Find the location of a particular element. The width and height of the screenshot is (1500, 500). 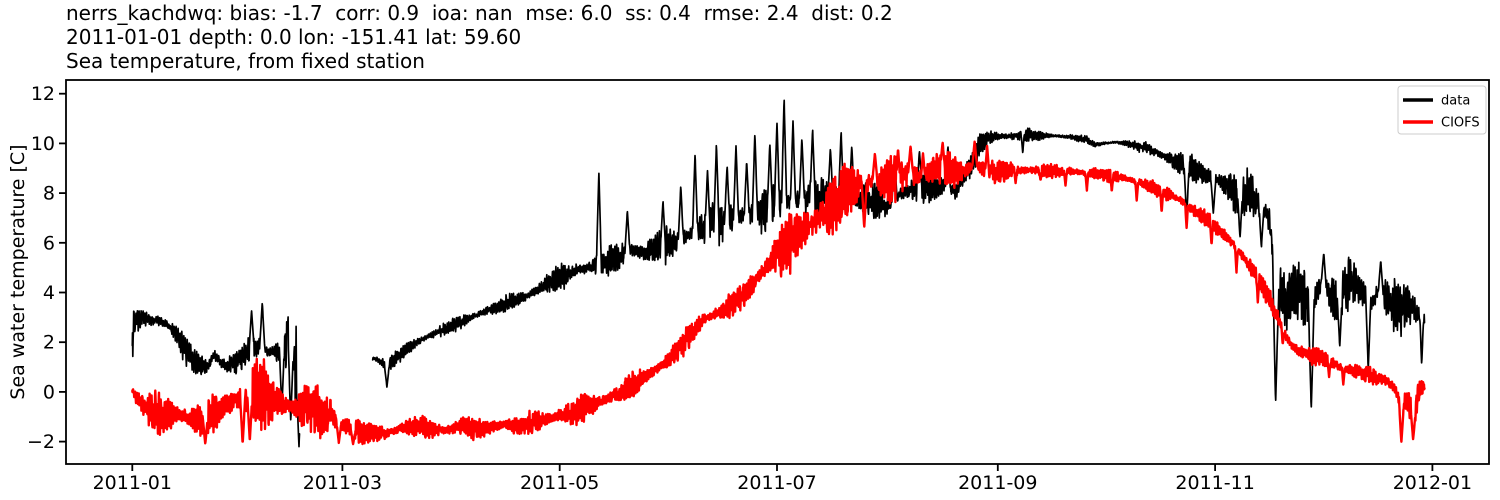

legend-label-CIOFS: CIOFS is located at coordinates (1460, 123).